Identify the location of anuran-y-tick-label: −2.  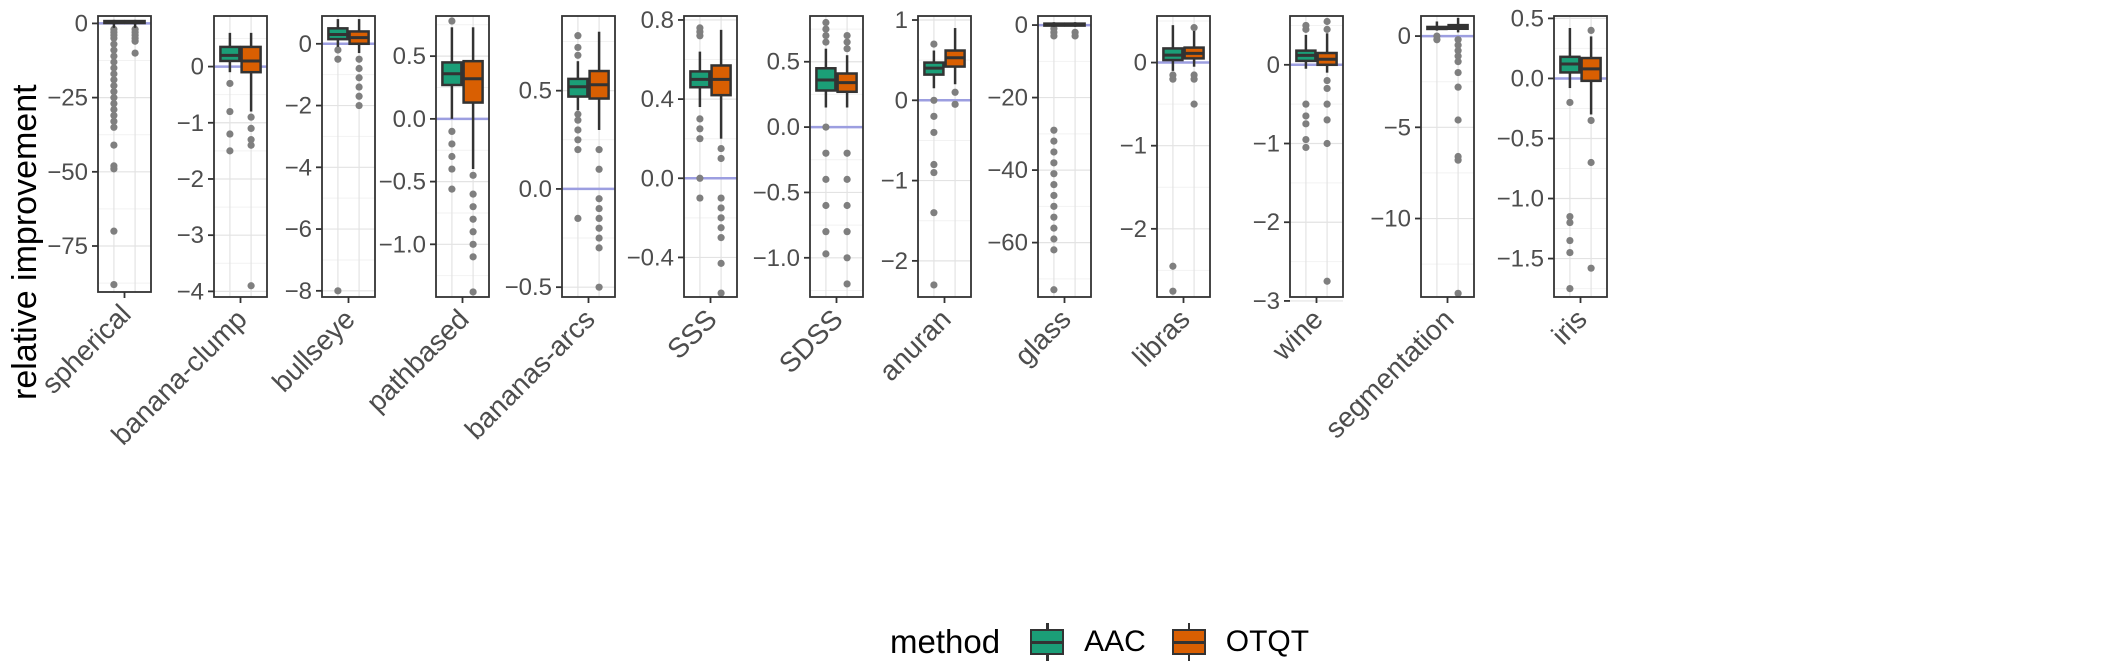
(894, 261).